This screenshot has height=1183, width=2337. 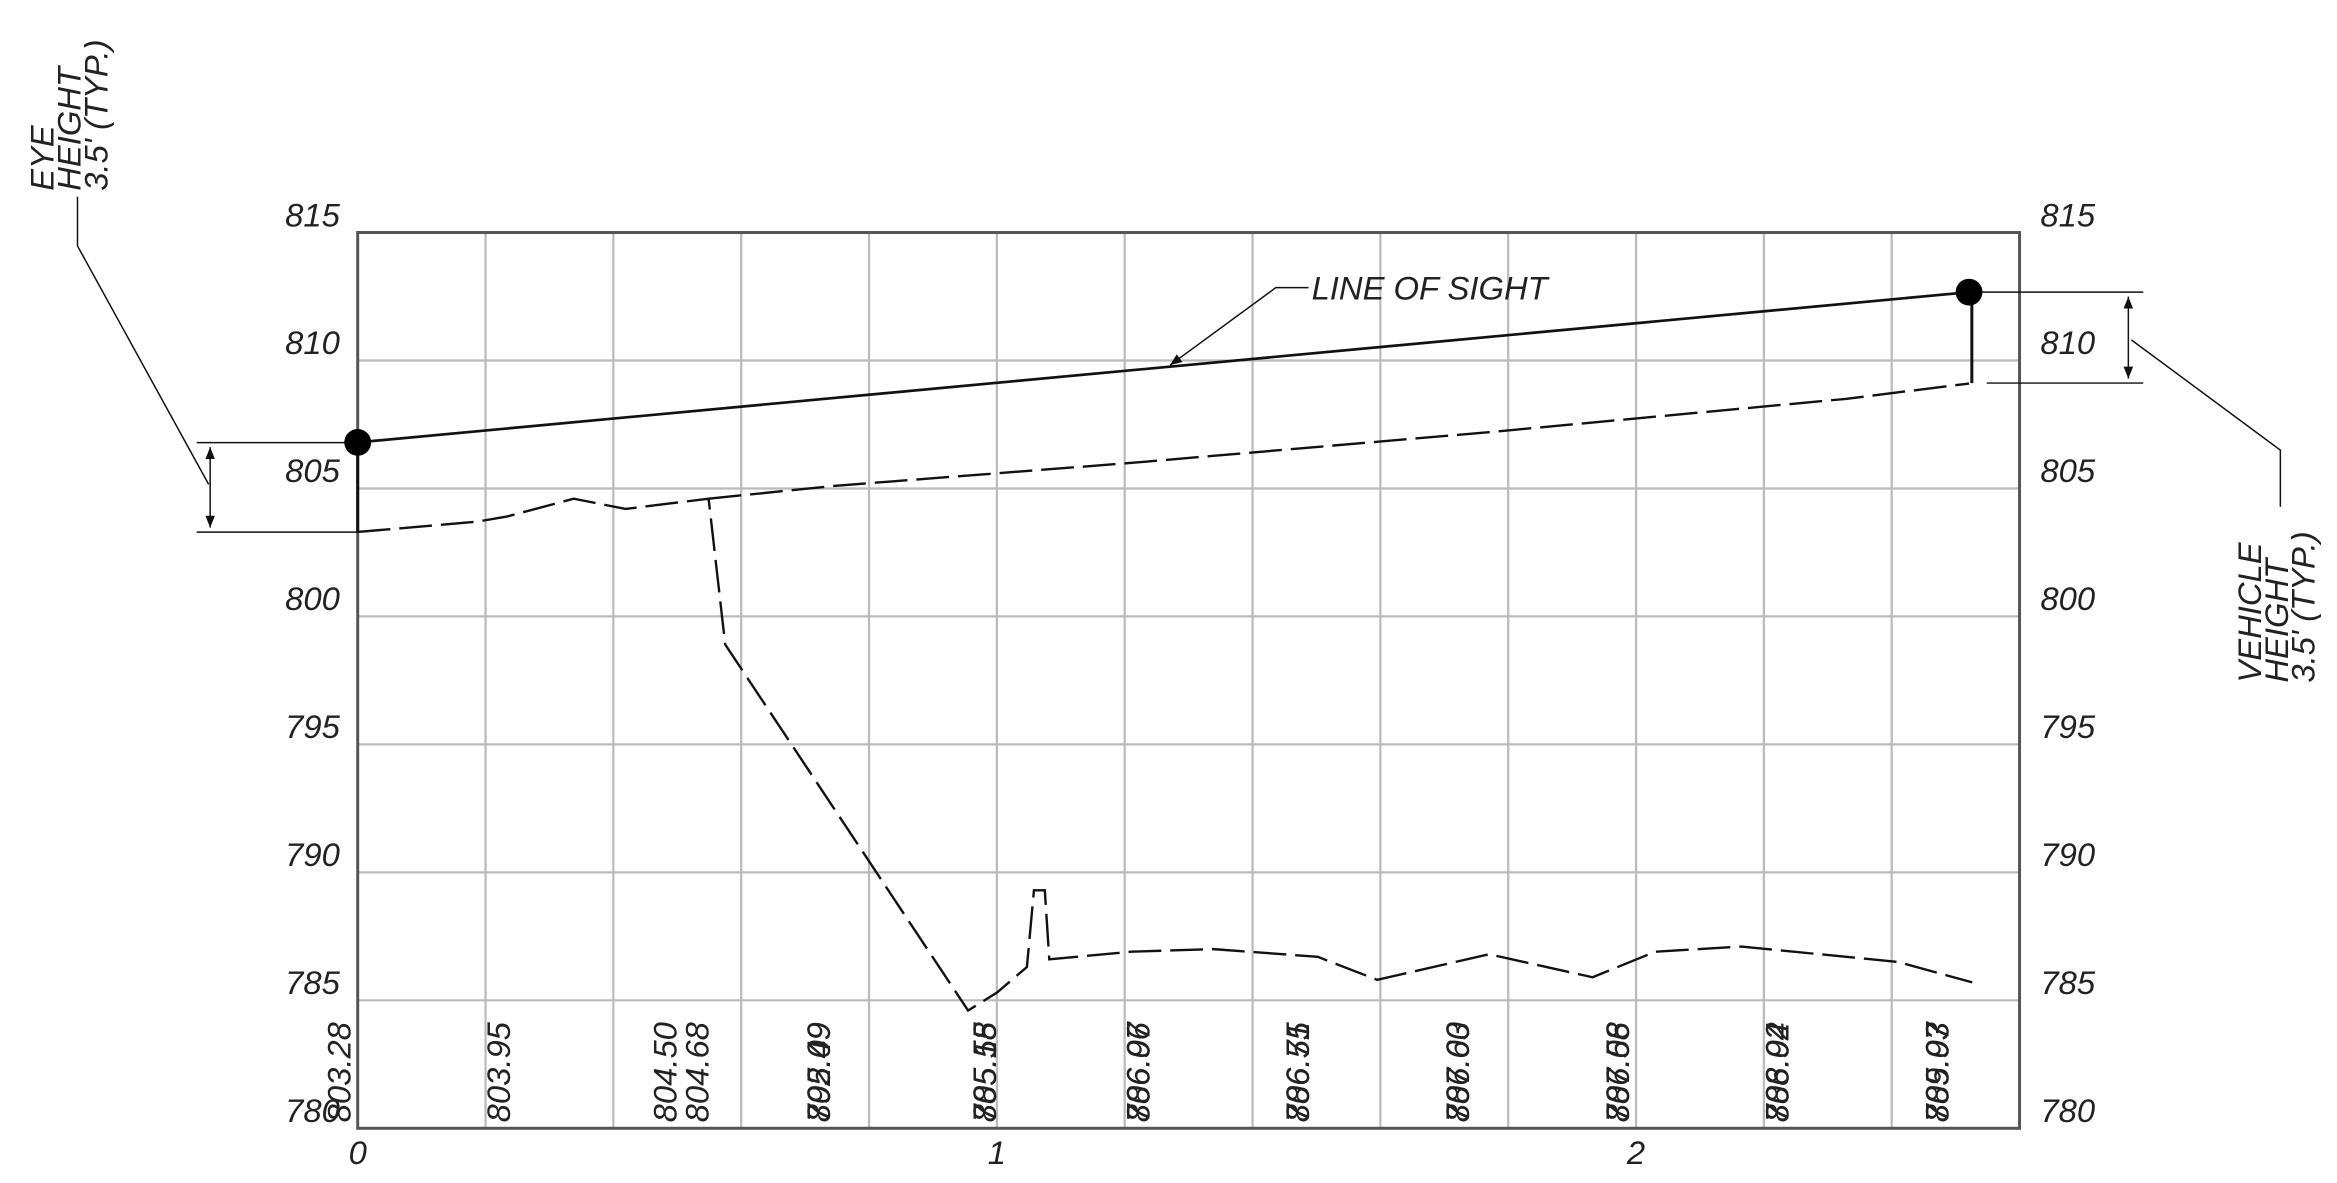 What do you see at coordinates (2067, 214) in the screenshot?
I see `y2-tick-label: 815` at bounding box center [2067, 214].